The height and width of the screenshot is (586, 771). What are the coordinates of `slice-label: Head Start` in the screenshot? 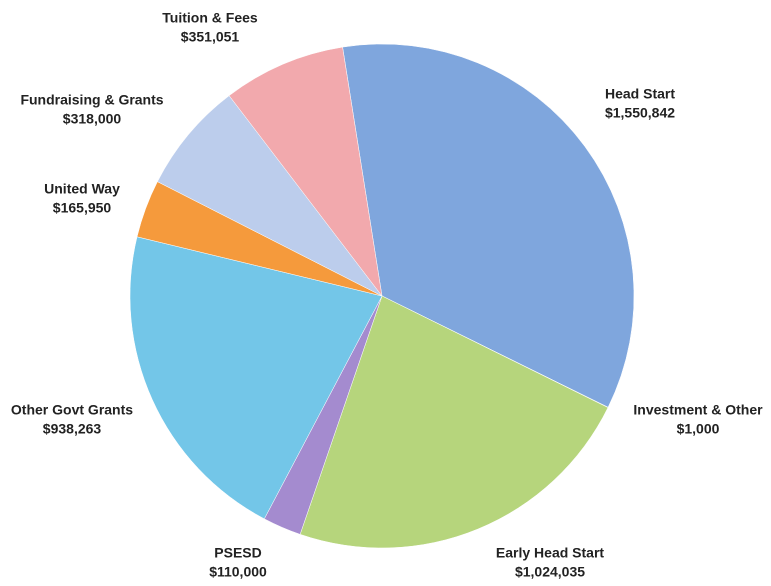 It's located at (640, 94).